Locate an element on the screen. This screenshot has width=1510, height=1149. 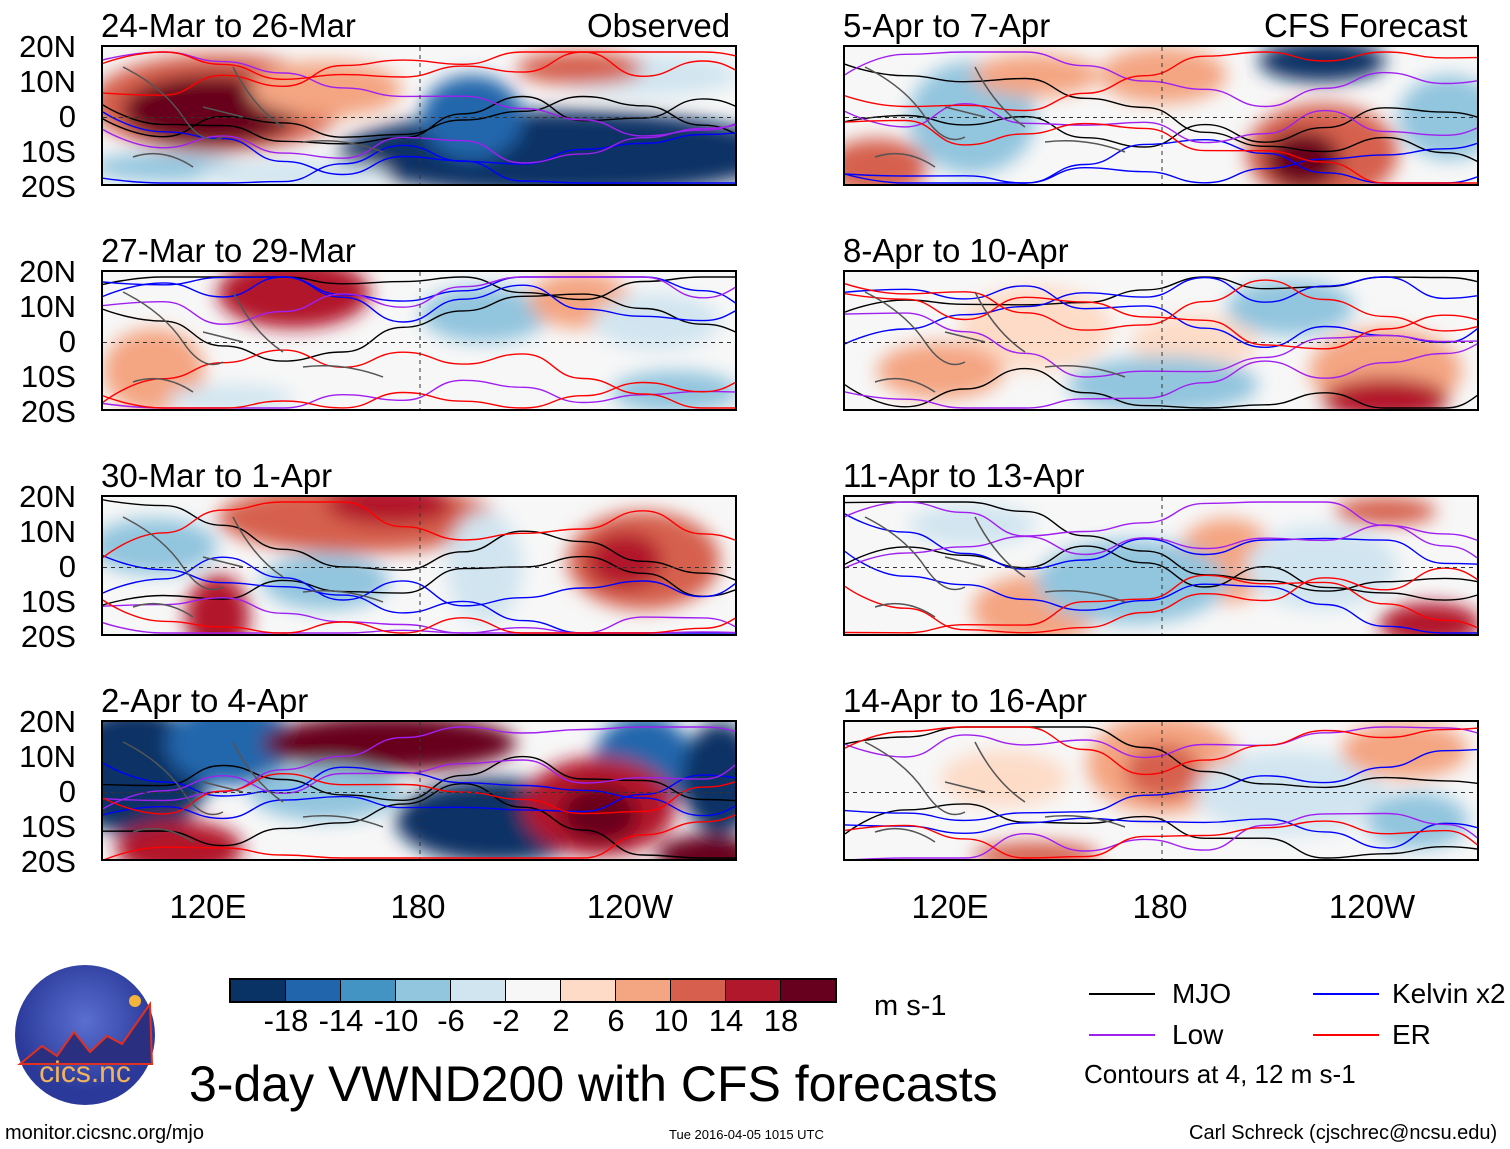
colorbar-tick: 10 is located at coordinates (671, 1020).